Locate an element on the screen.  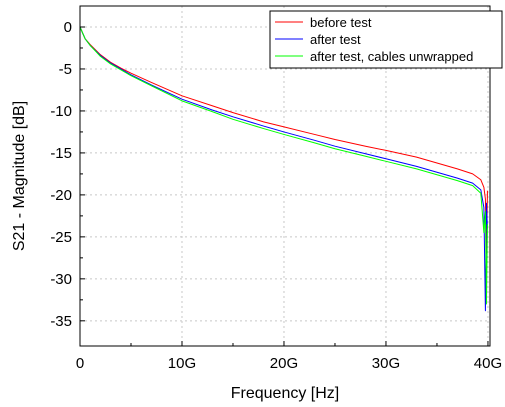
legend-item: after test is located at coordinates (318, 39).